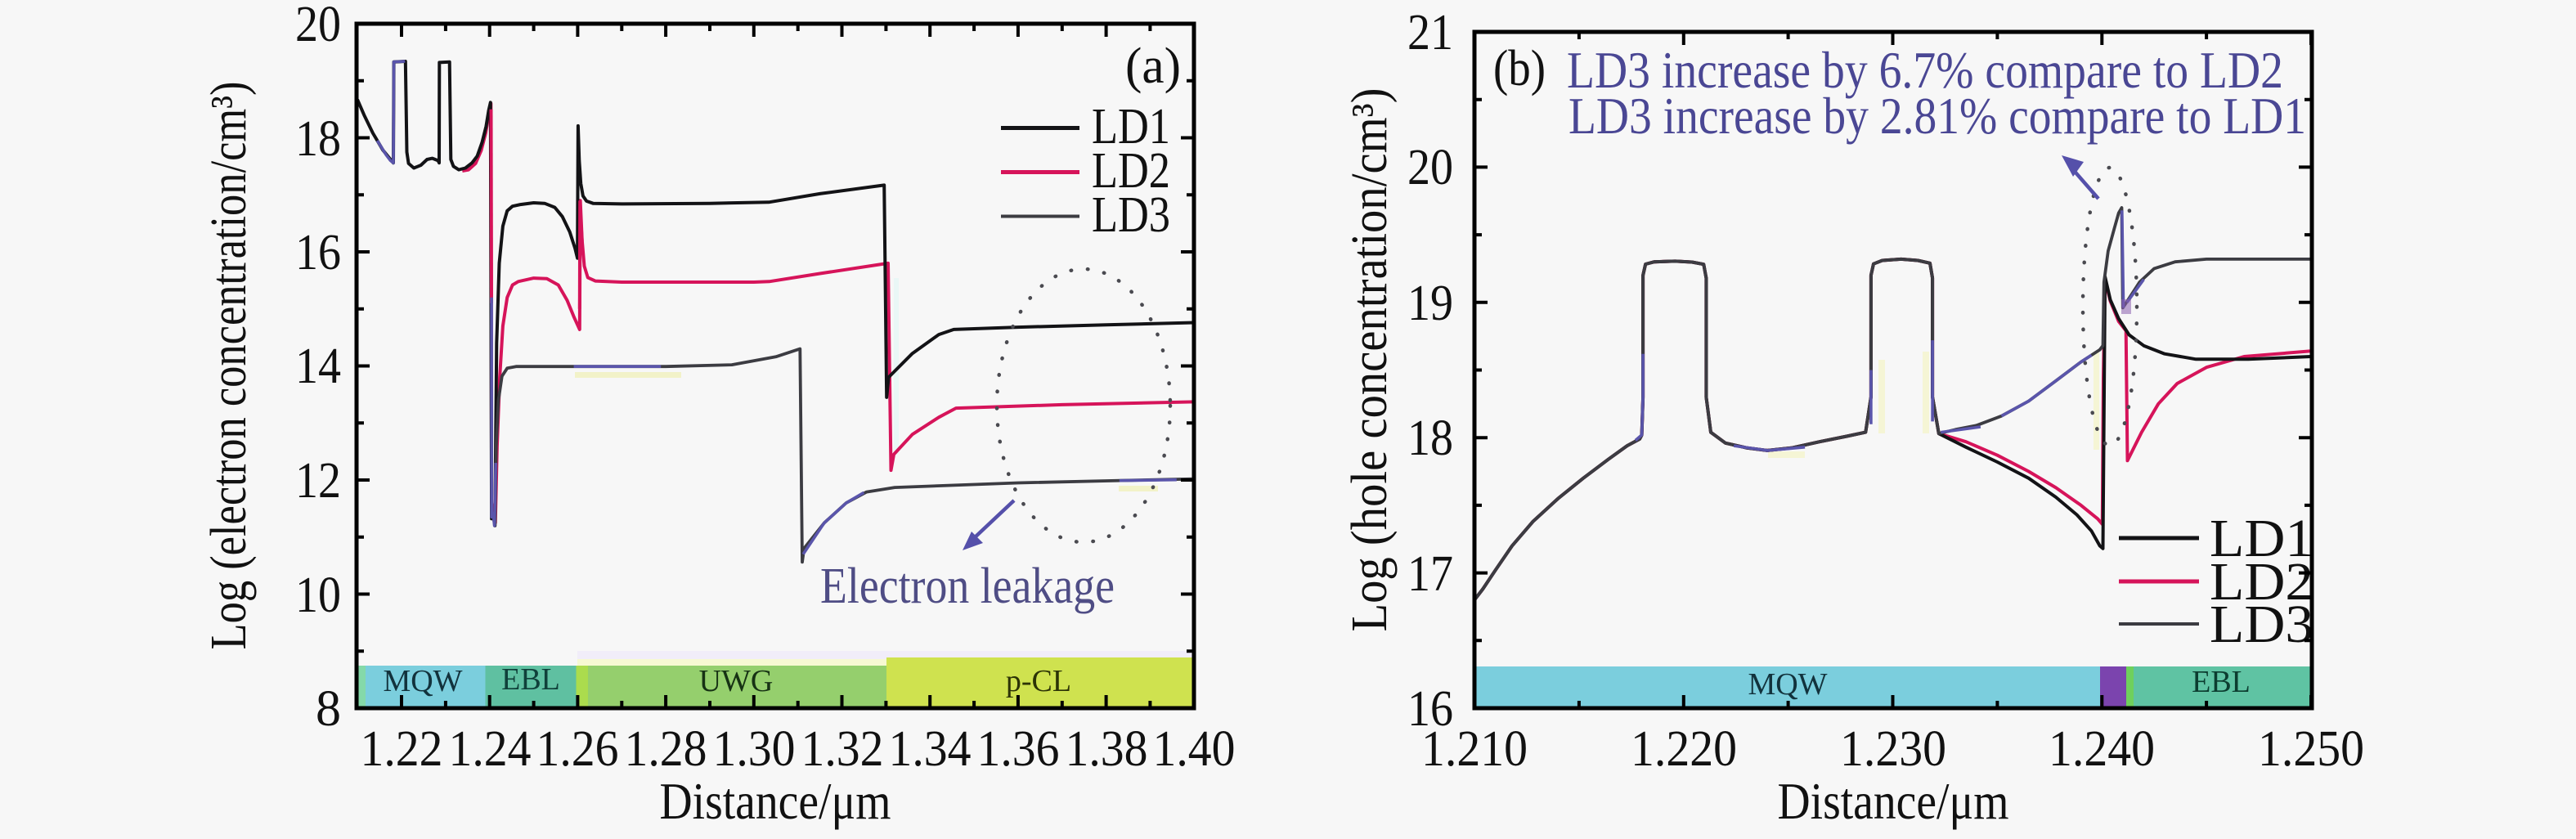 This screenshot has height=839, width=2576. Describe the element at coordinates (577, 749) in the screenshot. I see `svg-text: 1.26` at that location.